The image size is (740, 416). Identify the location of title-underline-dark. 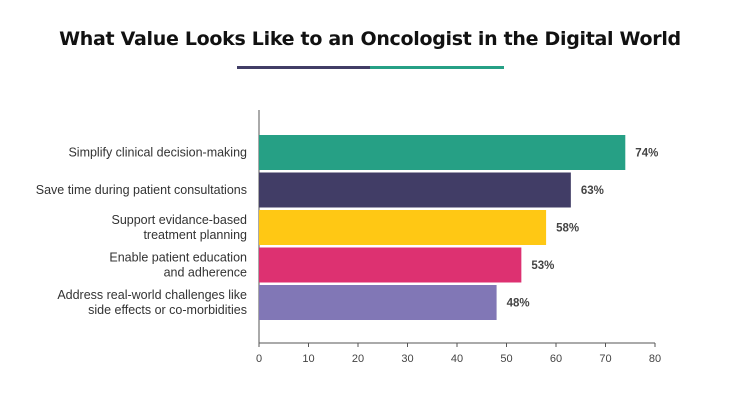
(303, 67).